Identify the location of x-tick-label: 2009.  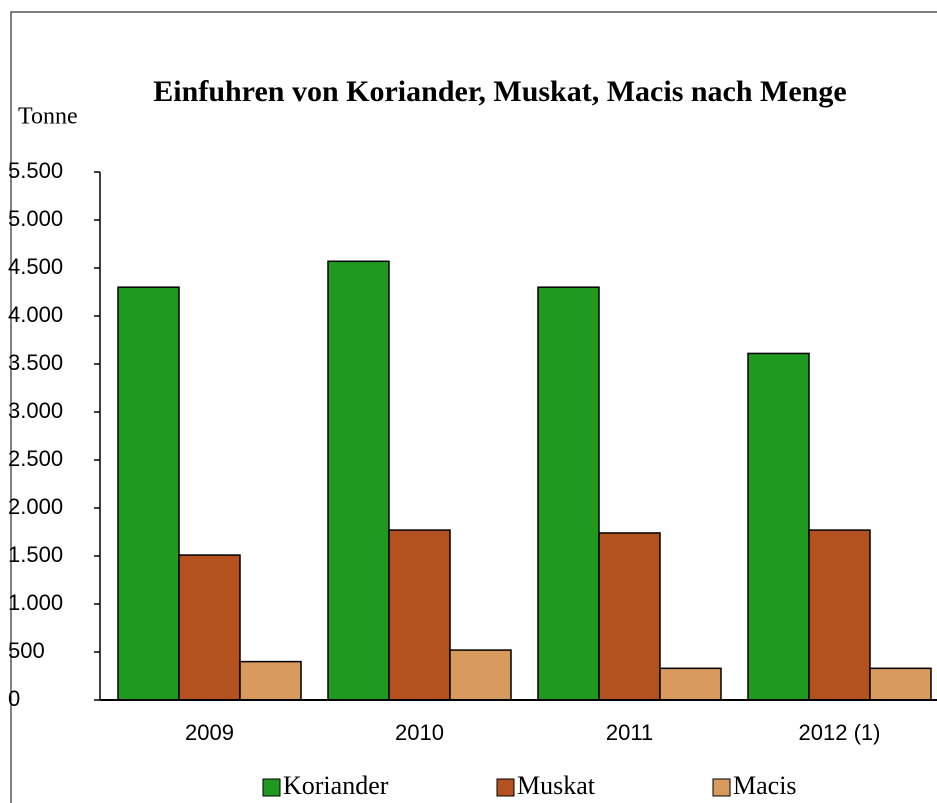
(209, 732).